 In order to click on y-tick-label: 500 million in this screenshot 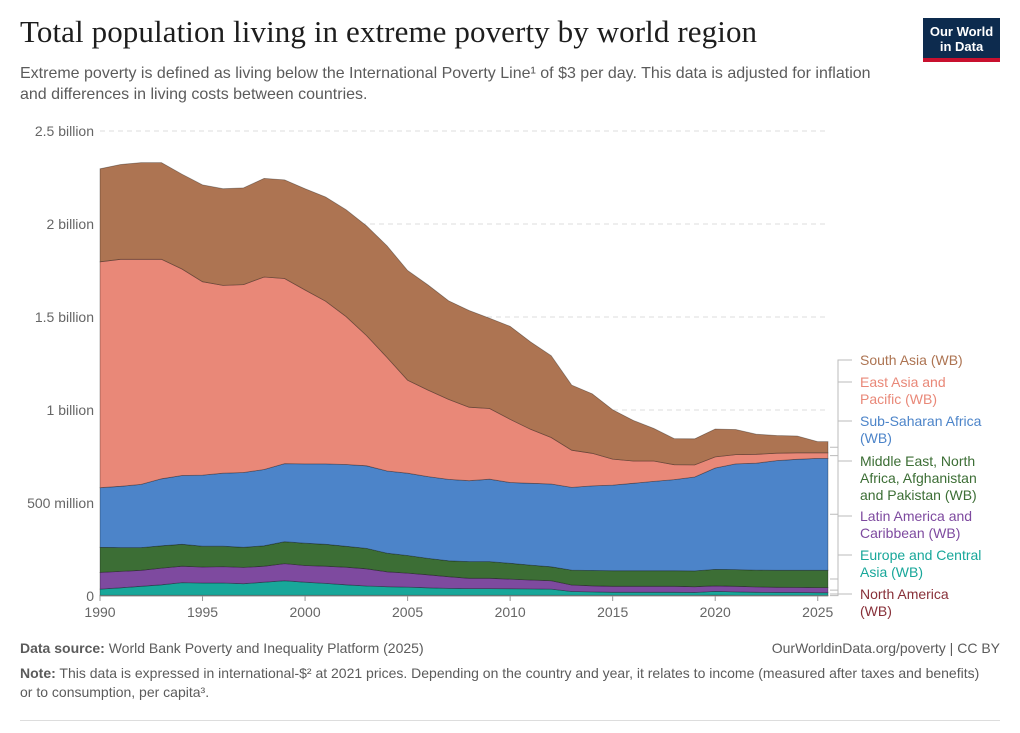, I will do `click(60, 503)`.